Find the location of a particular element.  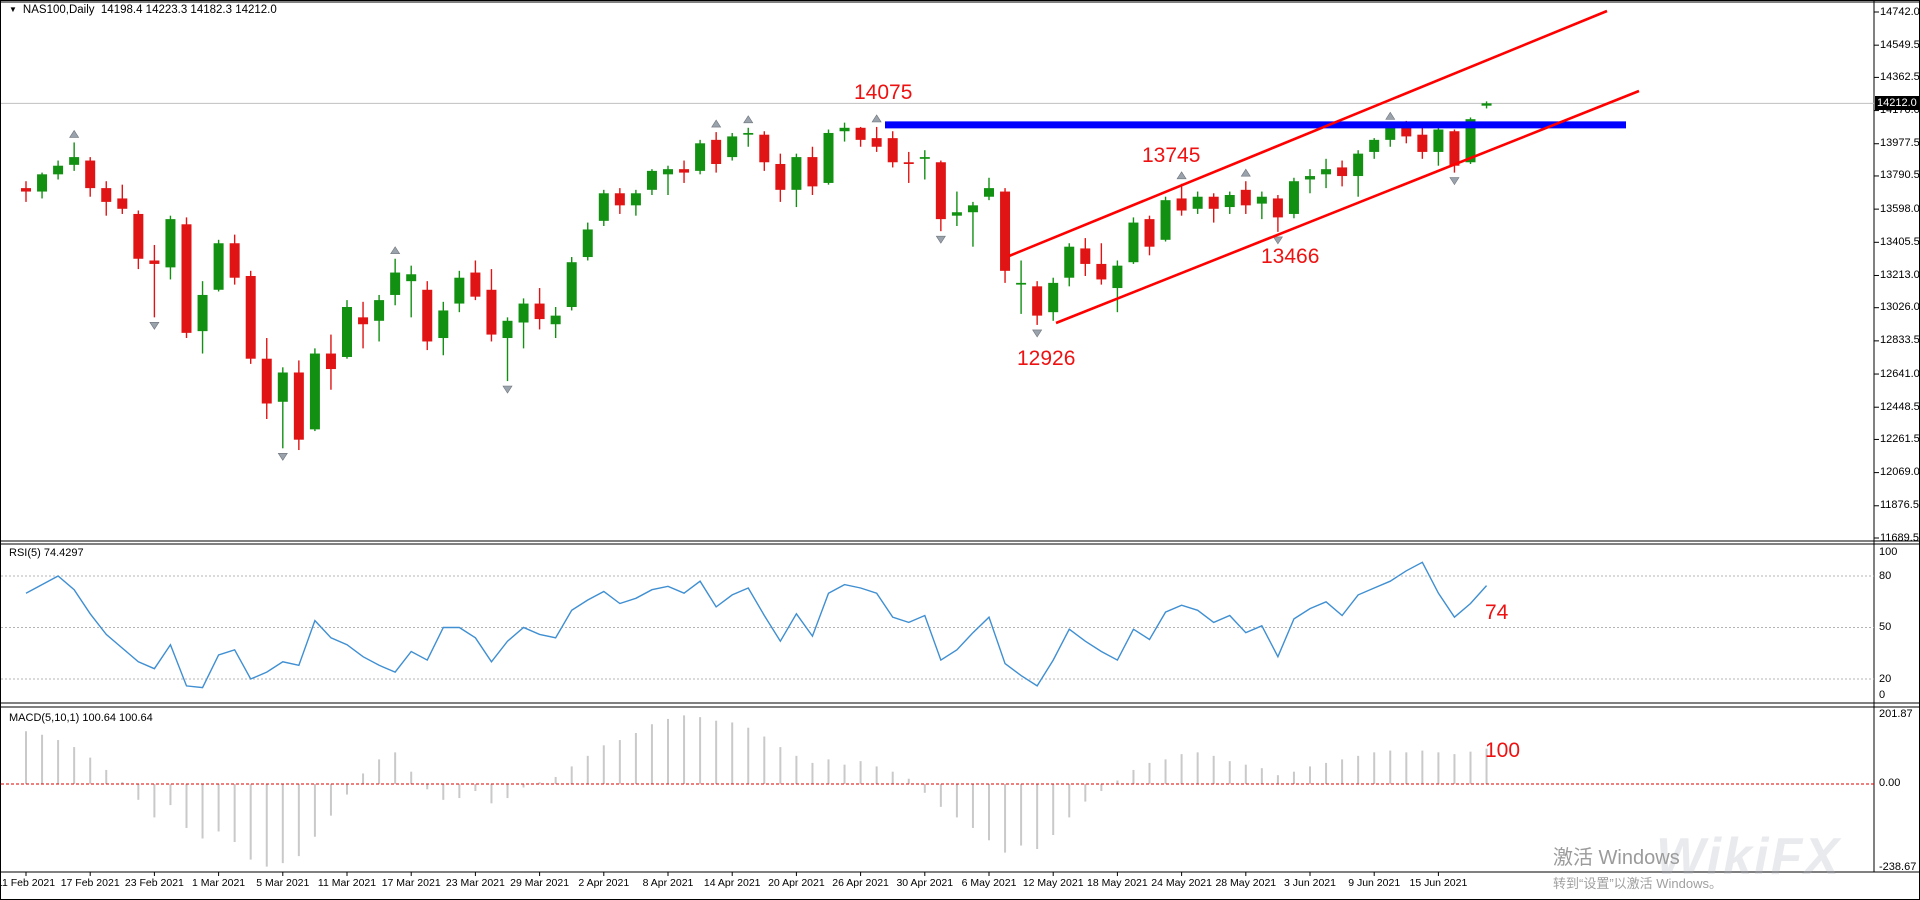

macd-indicator-label: MACD(5,10,1) 100.64 100.64 is located at coordinates (81, 718).